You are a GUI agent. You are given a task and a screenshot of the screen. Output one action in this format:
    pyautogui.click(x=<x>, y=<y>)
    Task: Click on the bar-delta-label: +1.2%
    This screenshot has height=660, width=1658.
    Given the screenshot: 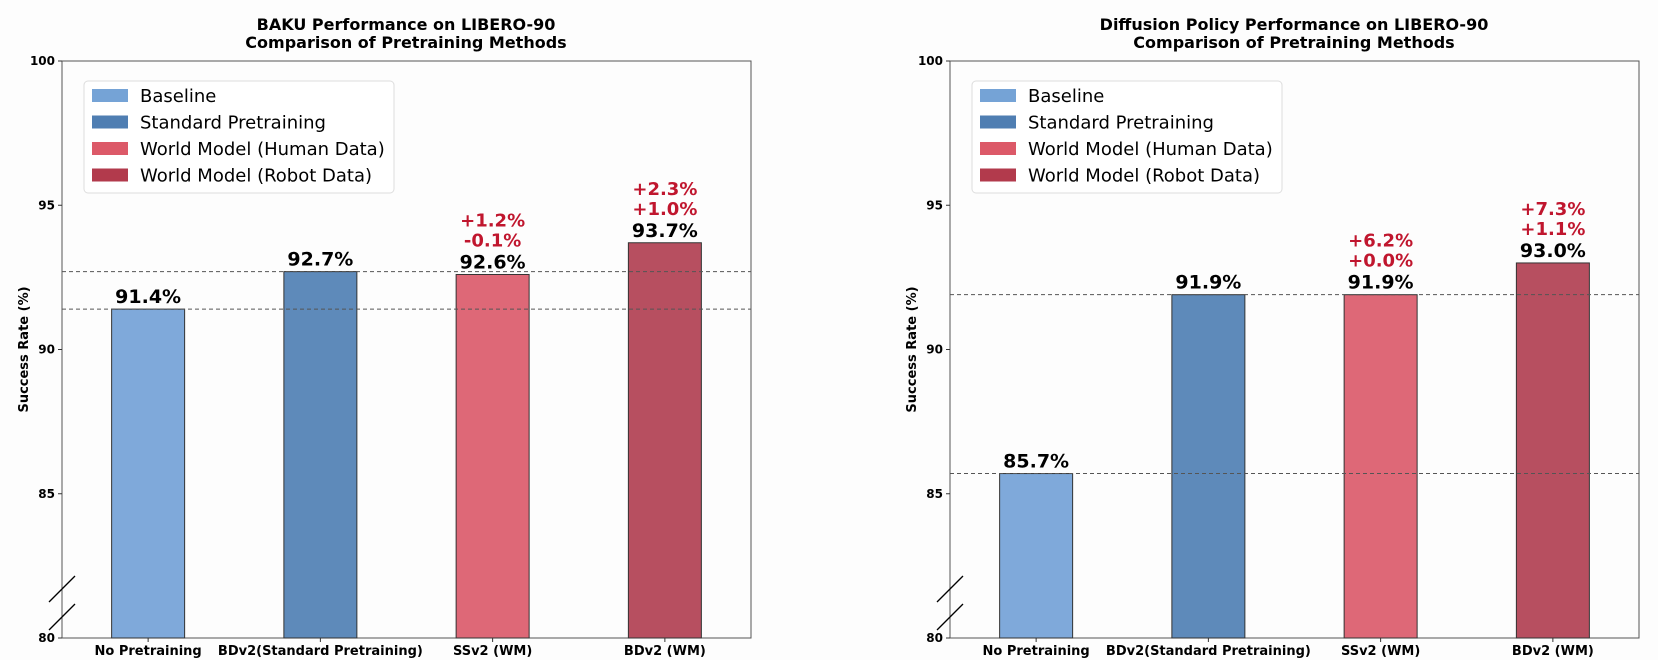 What is the action you would take?
    pyautogui.click(x=492, y=220)
    